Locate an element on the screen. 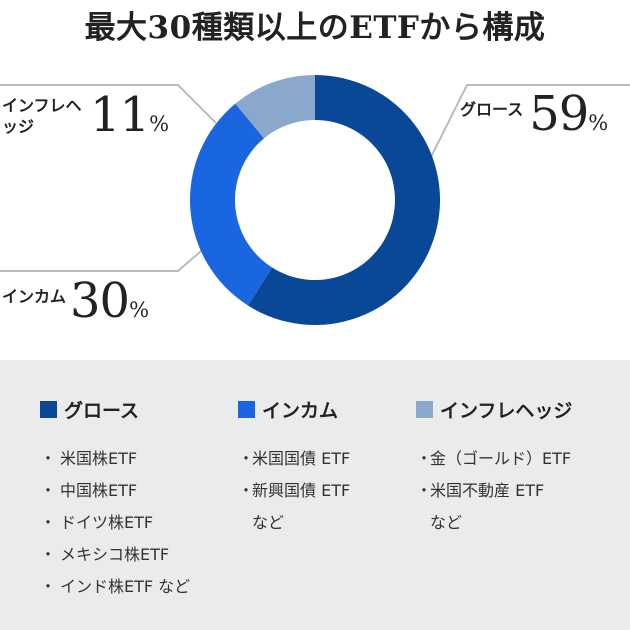 This screenshot has height=630, width=630. legend-heading: インフレヘッジ is located at coordinates (494, 409).